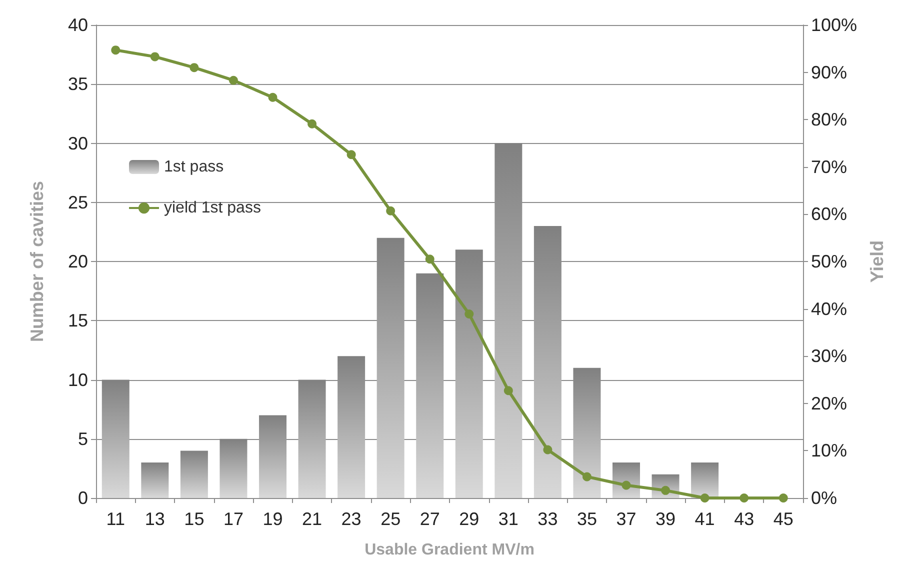 Image resolution: width=906 pixels, height=572 pixels. What do you see at coordinates (469, 519) in the screenshot?
I see `x-tick-label: 29` at bounding box center [469, 519].